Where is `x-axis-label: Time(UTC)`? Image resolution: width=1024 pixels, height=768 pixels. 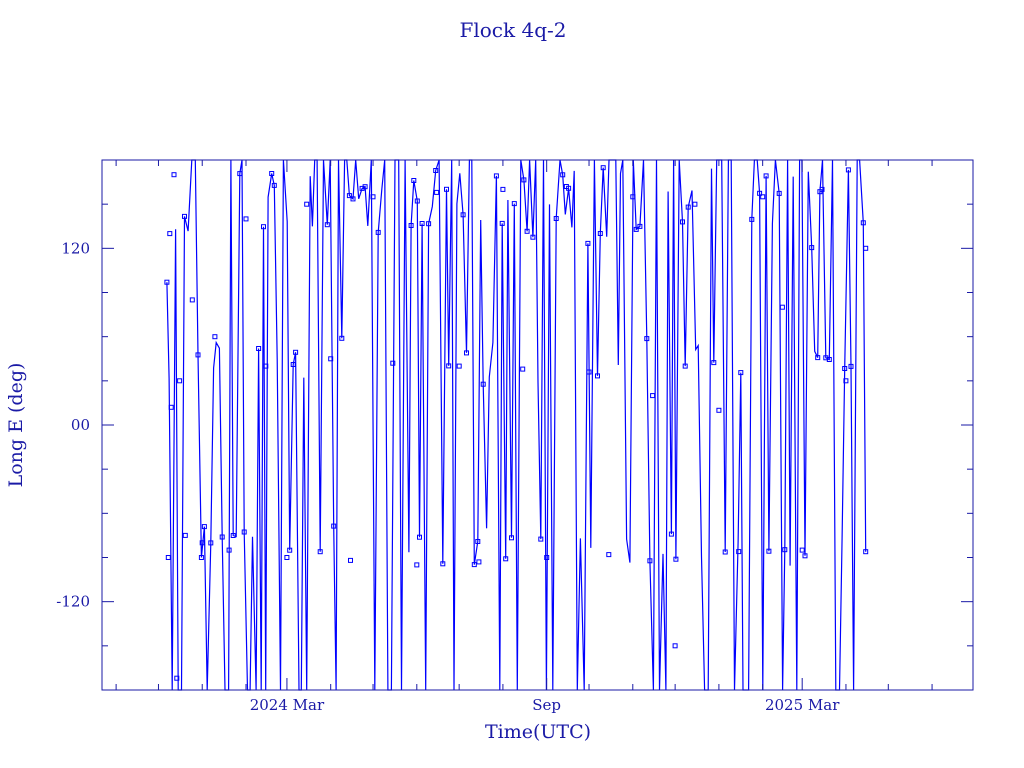
x-axis-label: Time(UTC) is located at coordinates (538, 732).